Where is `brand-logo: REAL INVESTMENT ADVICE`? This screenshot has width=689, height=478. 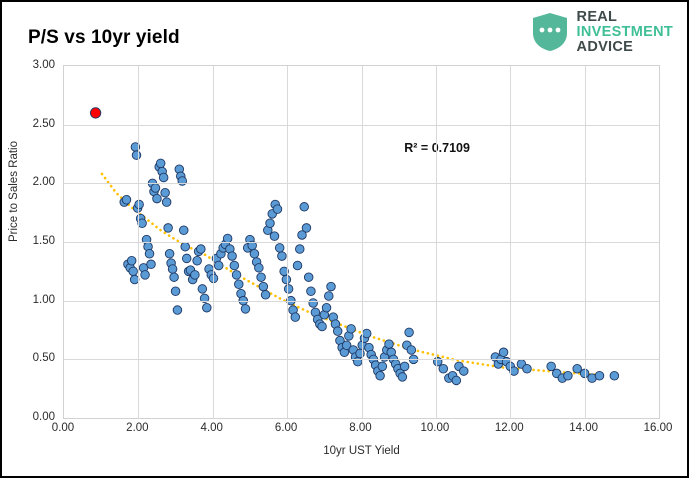 brand-logo: REAL INVESTMENT ADVICE is located at coordinates (602, 32).